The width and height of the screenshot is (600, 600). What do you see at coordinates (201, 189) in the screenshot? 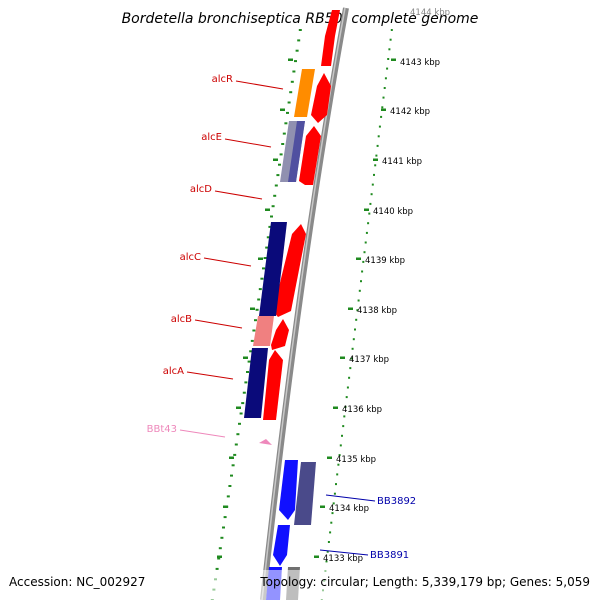
I see `gene-label-alcD: alcD` at bounding box center [201, 189].